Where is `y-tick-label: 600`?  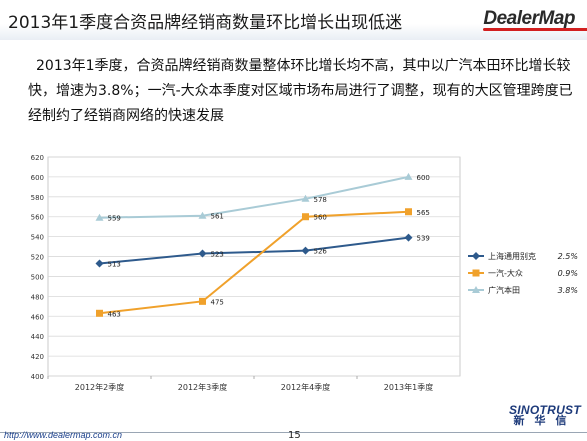 y-tick-label: 600 is located at coordinates (37, 178).